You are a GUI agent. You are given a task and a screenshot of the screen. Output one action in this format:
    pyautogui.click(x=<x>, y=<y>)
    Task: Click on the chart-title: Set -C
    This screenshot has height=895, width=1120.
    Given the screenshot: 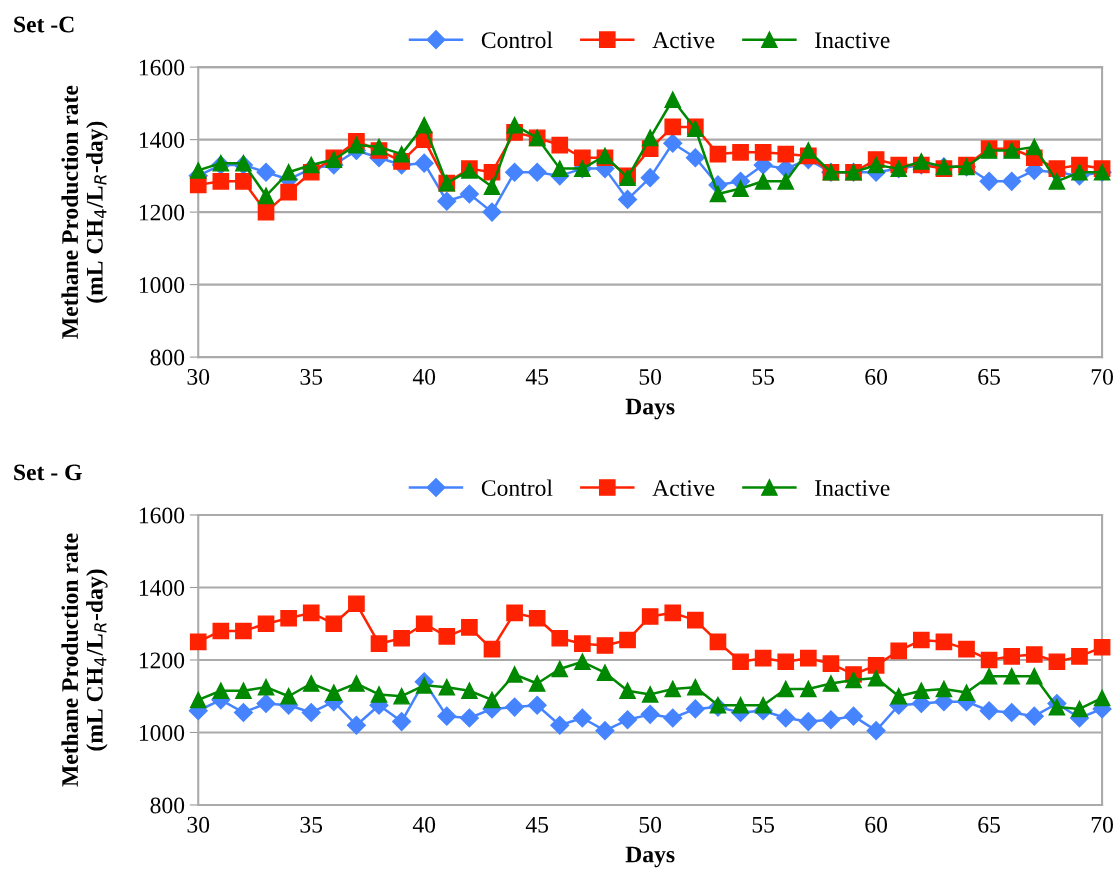 What is the action you would take?
    pyautogui.click(x=44, y=24)
    